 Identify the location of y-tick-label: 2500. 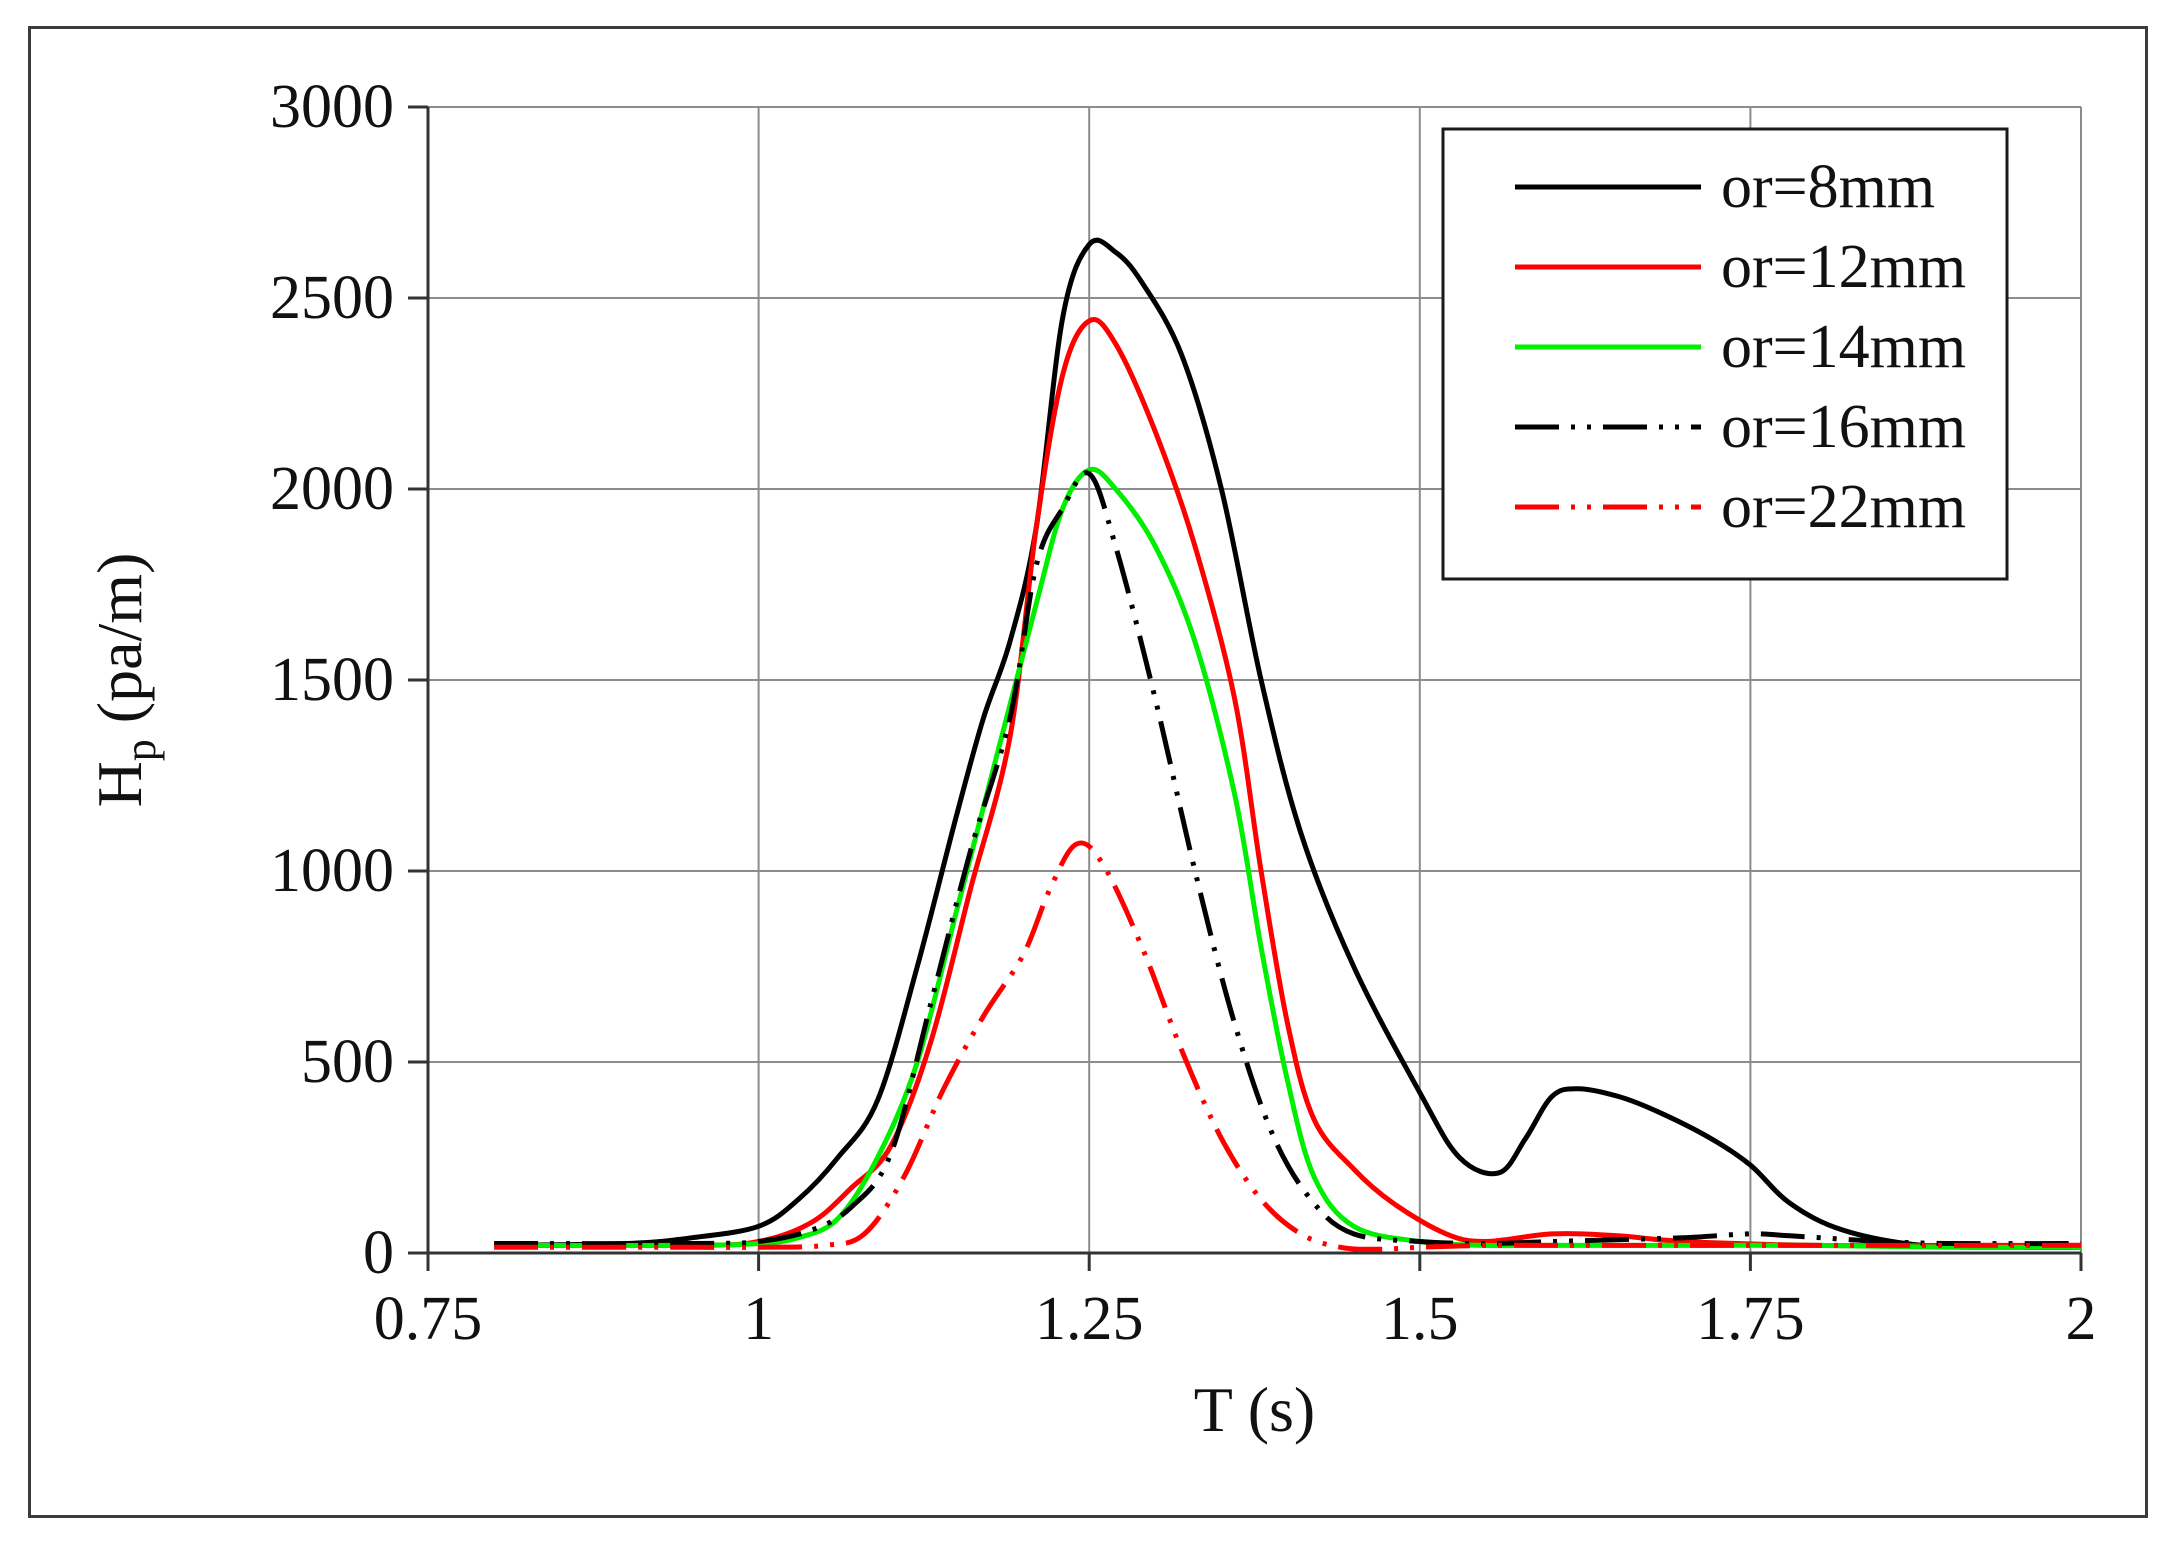
(332, 298).